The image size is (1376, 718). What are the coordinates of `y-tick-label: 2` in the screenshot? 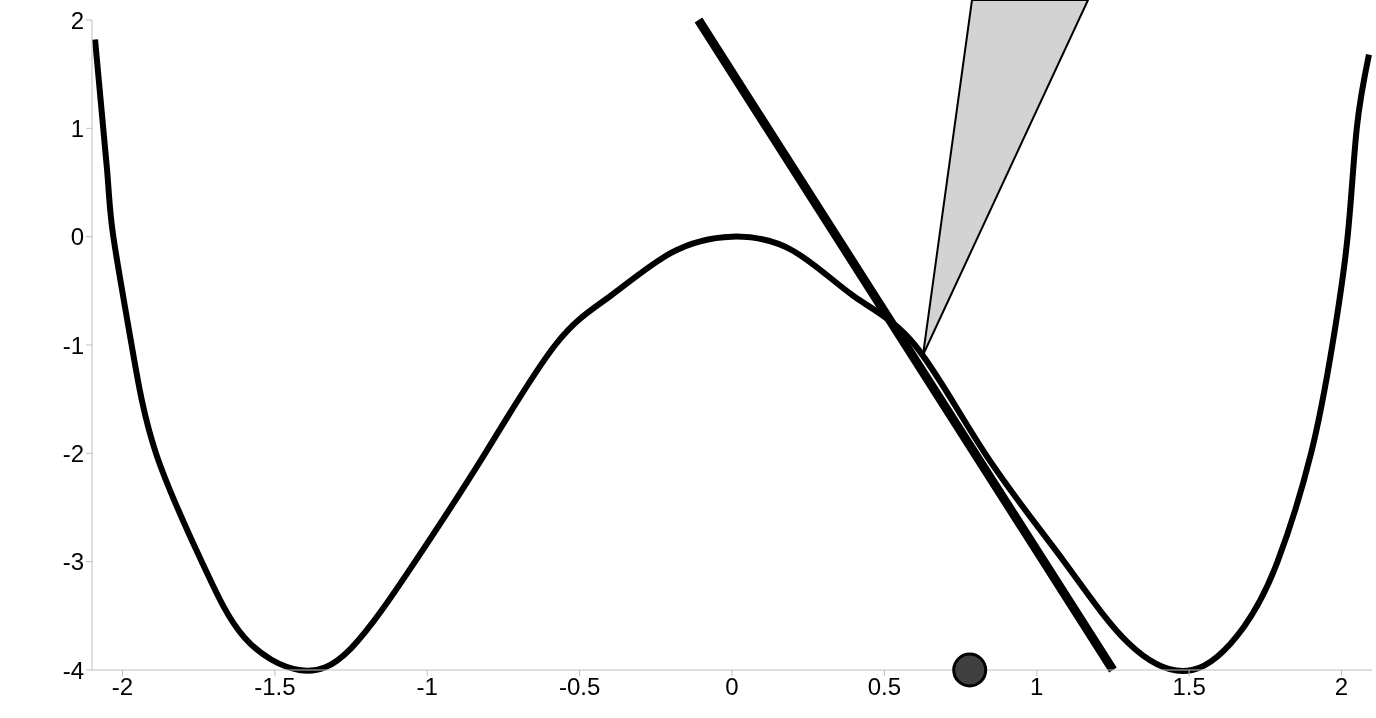 It's located at (77, 20).